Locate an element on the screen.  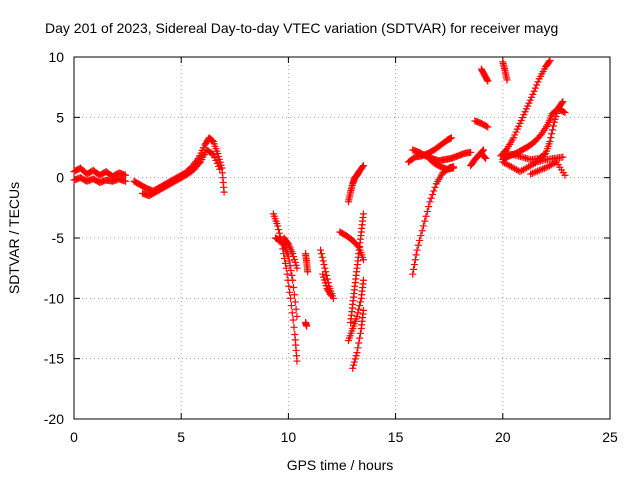
series-s1 is located at coordinates (99, 172).